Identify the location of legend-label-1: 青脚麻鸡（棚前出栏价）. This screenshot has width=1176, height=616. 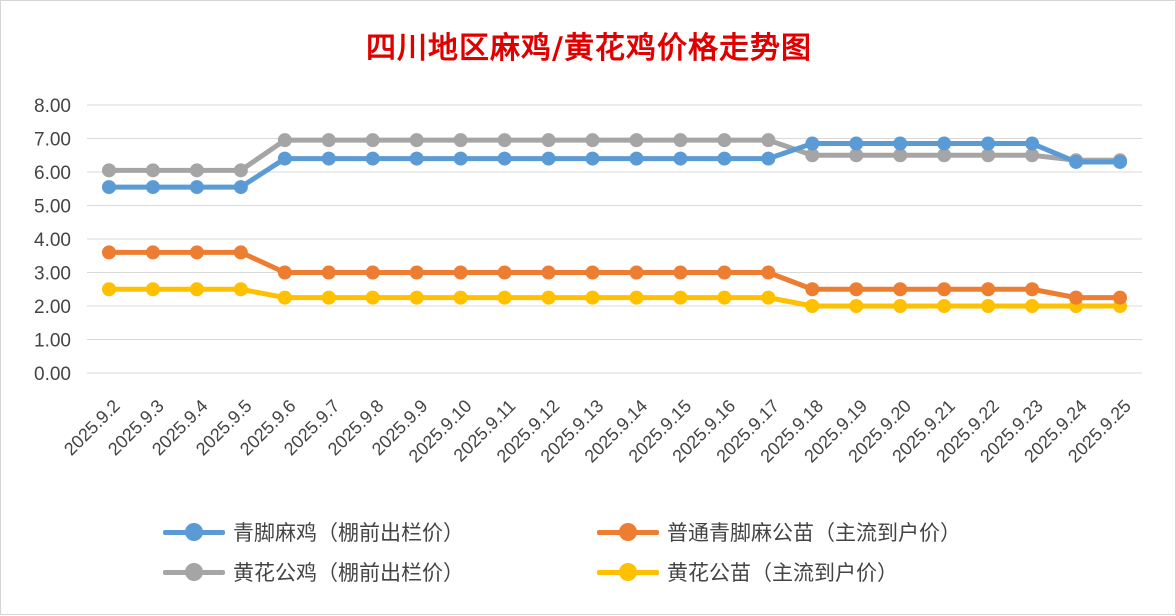
(348, 533).